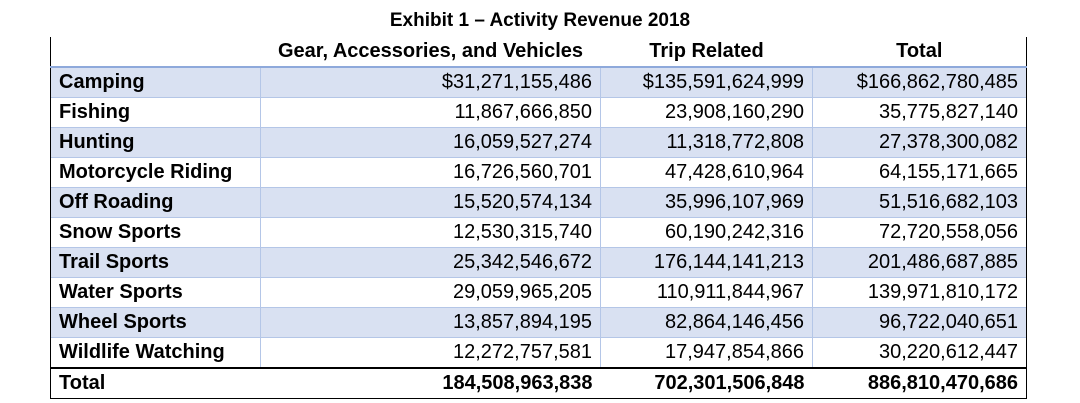  Describe the element at coordinates (919, 142) in the screenshot. I see `total-value: 27,378,300,082` at that location.